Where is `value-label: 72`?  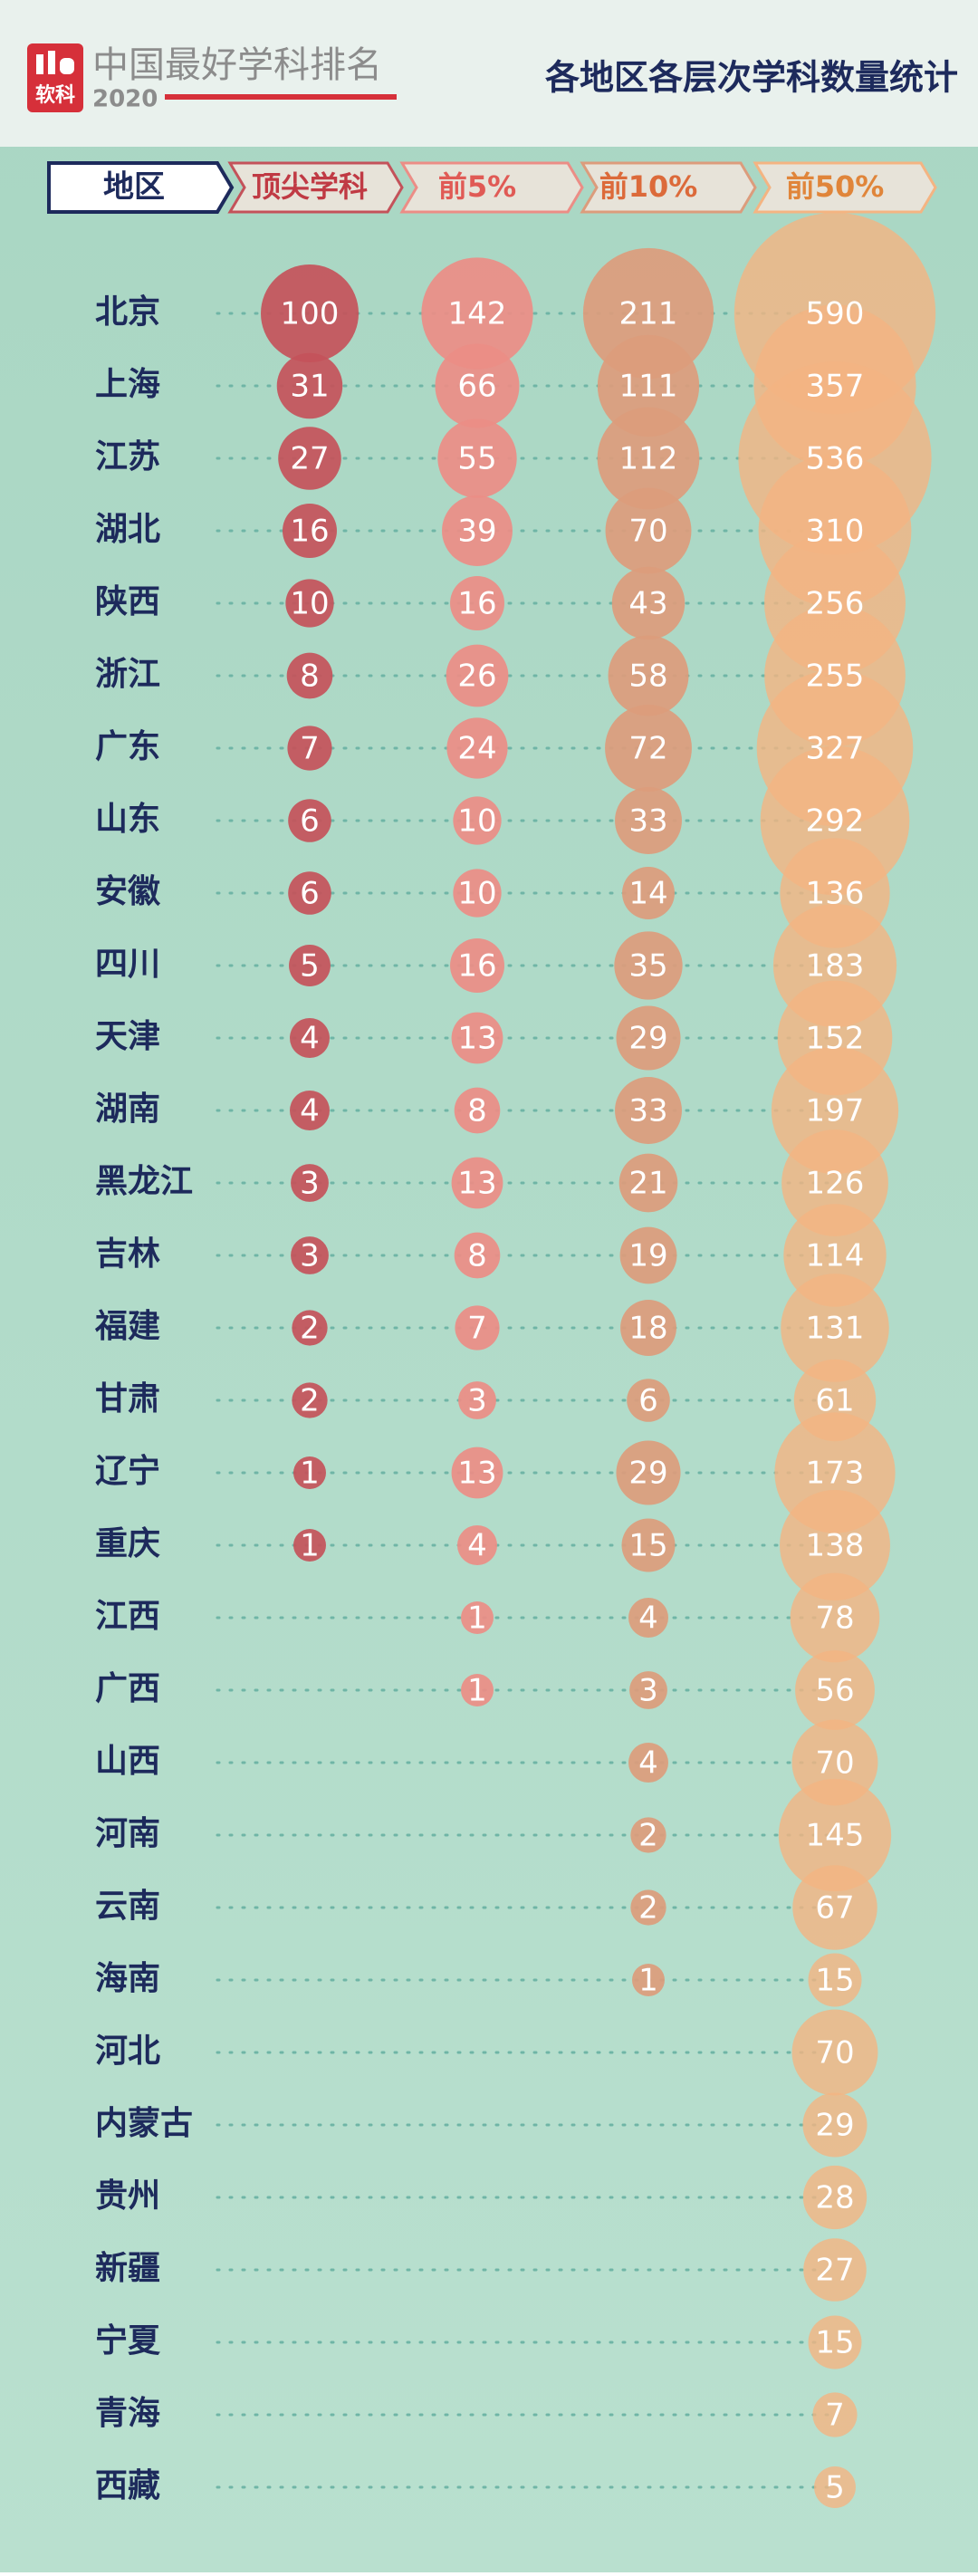
value-label: 72 is located at coordinates (648, 749).